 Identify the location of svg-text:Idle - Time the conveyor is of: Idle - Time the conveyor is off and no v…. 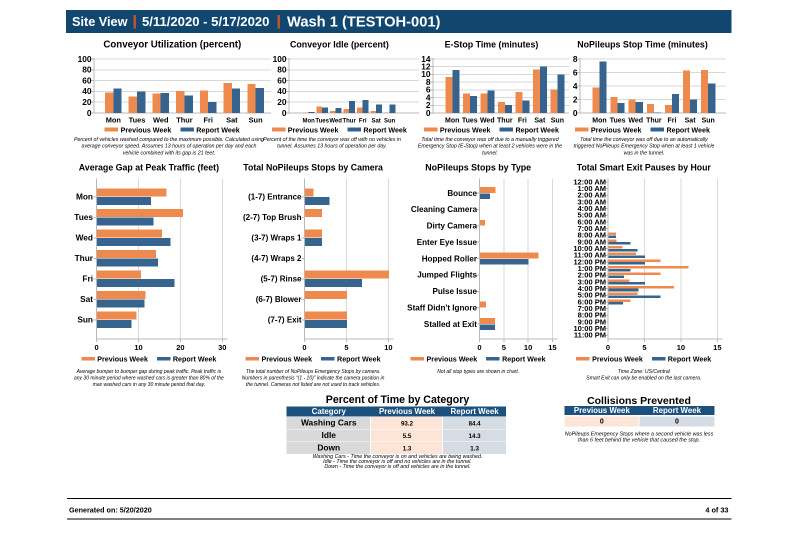
(397, 462).